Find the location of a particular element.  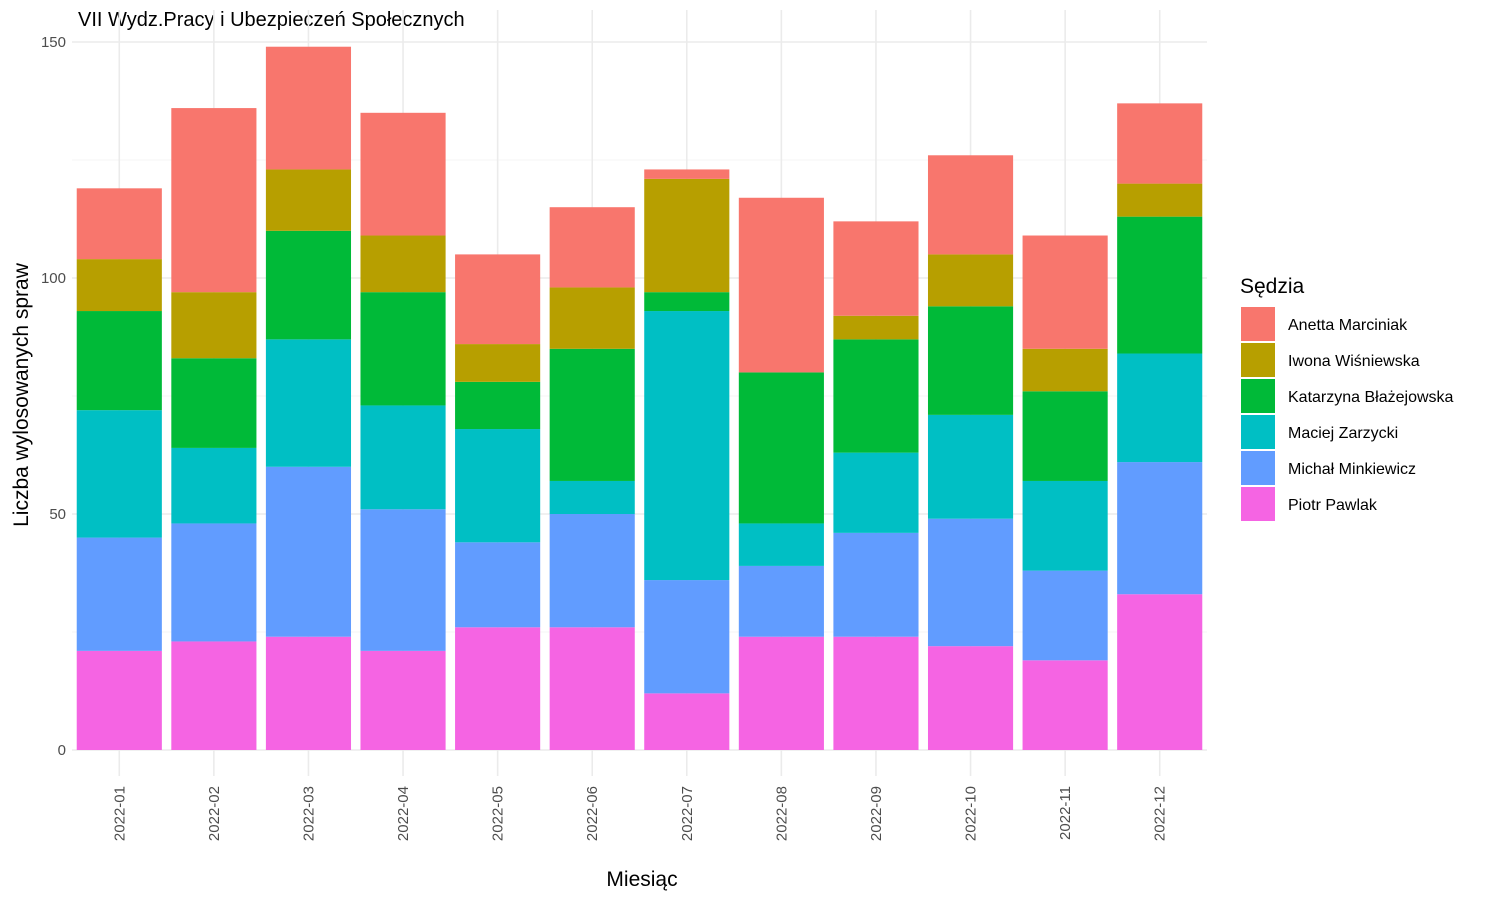

y-tick-label: 100 is located at coordinates (53, 278).